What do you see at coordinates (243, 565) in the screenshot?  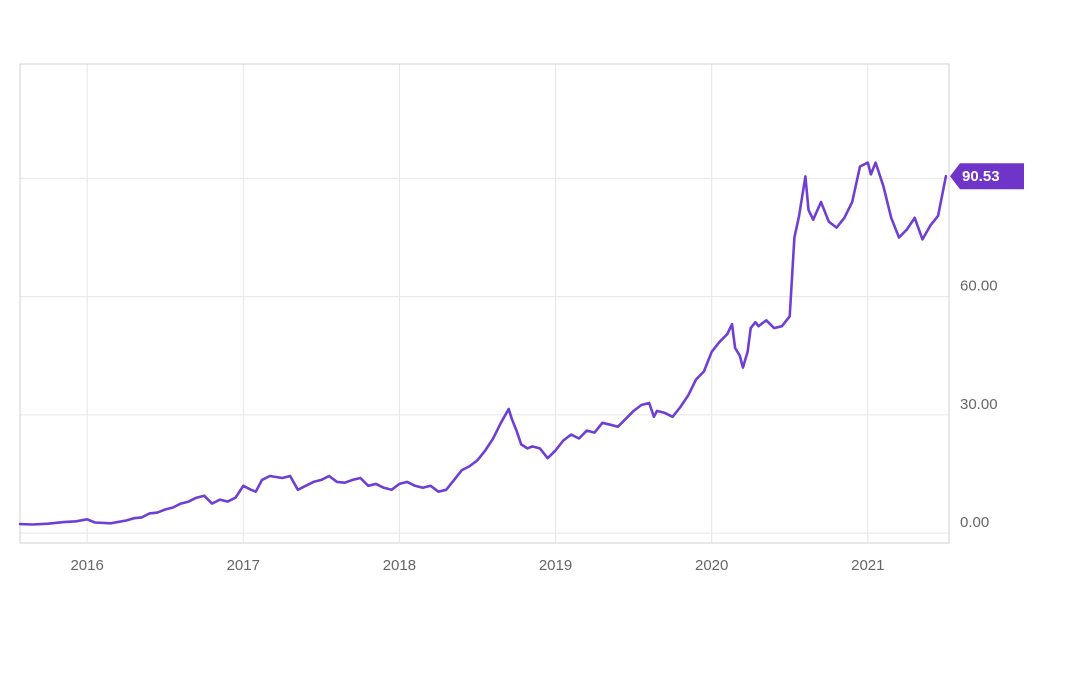 I see `x-tick-label-2017: 2017` at bounding box center [243, 565].